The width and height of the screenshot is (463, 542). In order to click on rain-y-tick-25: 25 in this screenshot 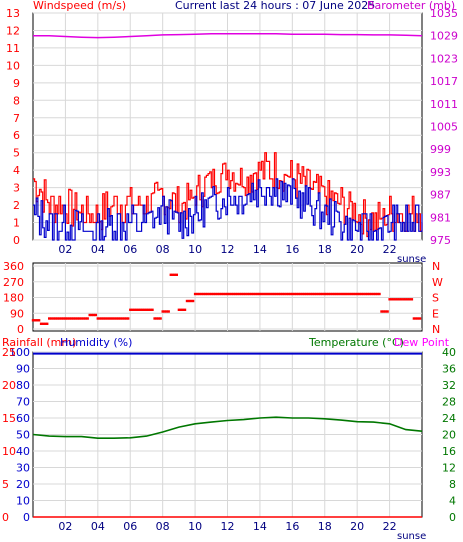, I will do `click(9, 352)`.